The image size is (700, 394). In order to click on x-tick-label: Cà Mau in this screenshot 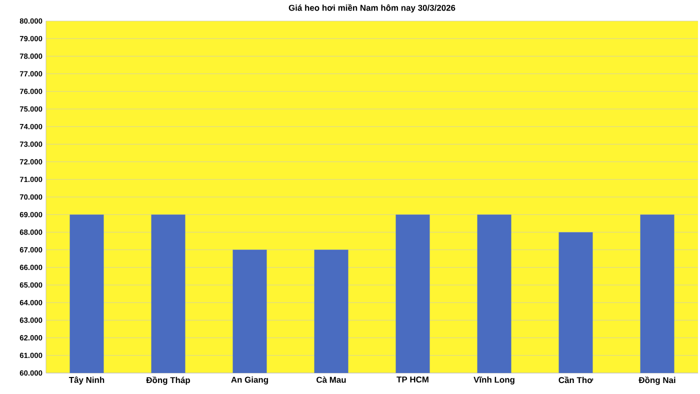, I will do `click(331, 379)`.